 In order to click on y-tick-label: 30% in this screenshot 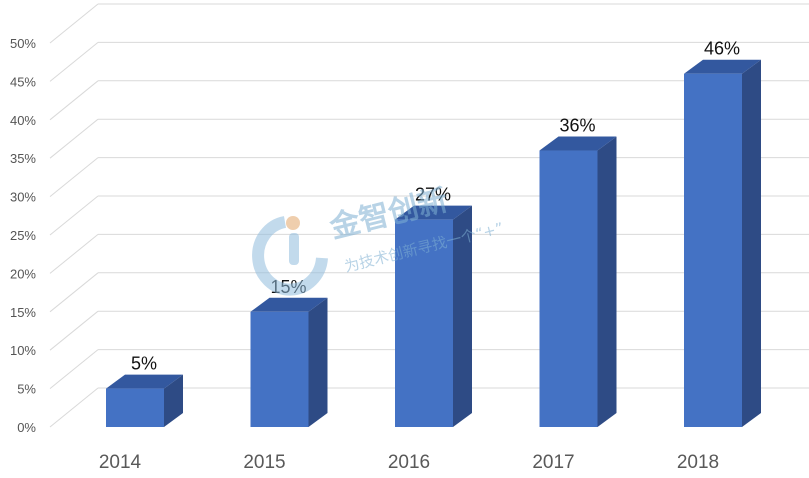, I will do `click(23, 197)`.